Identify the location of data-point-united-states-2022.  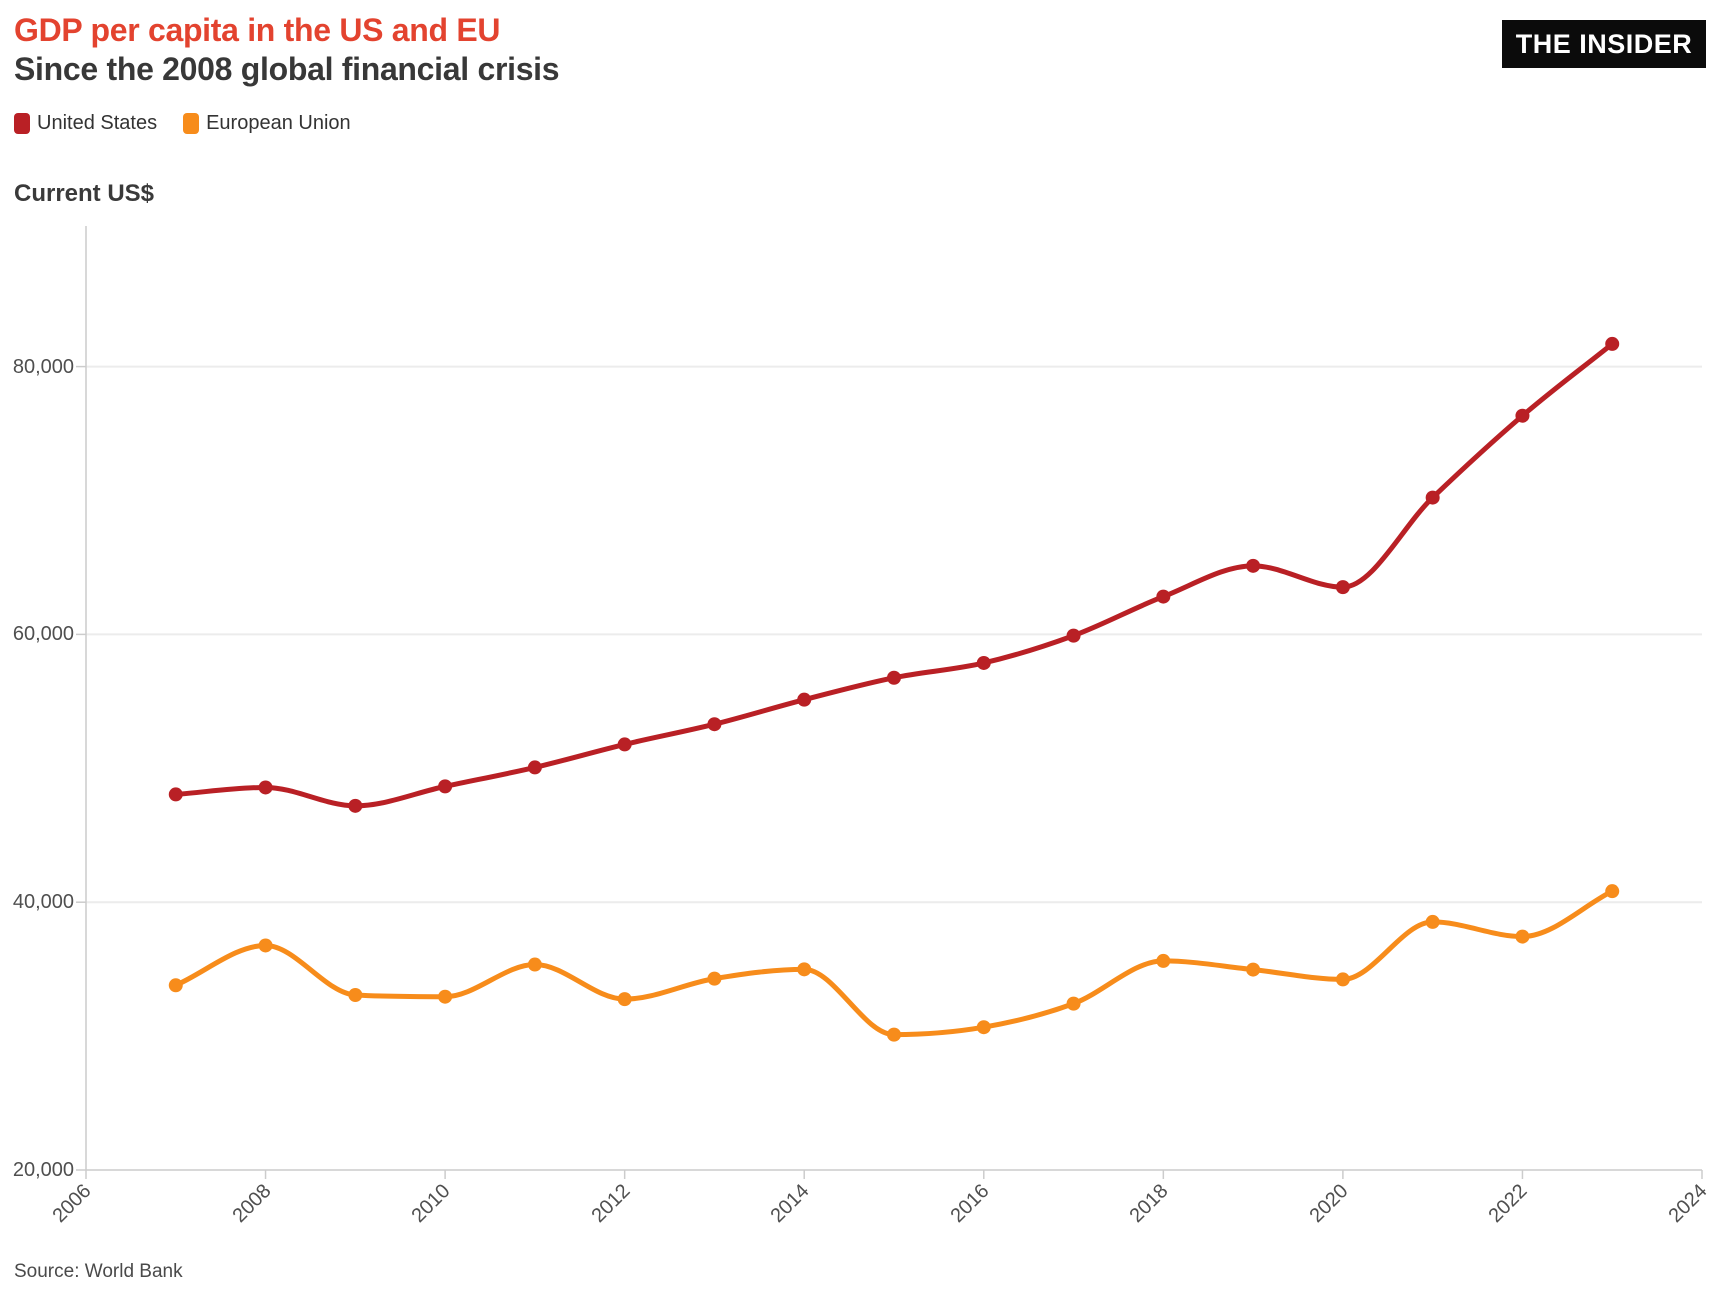
(1522, 415).